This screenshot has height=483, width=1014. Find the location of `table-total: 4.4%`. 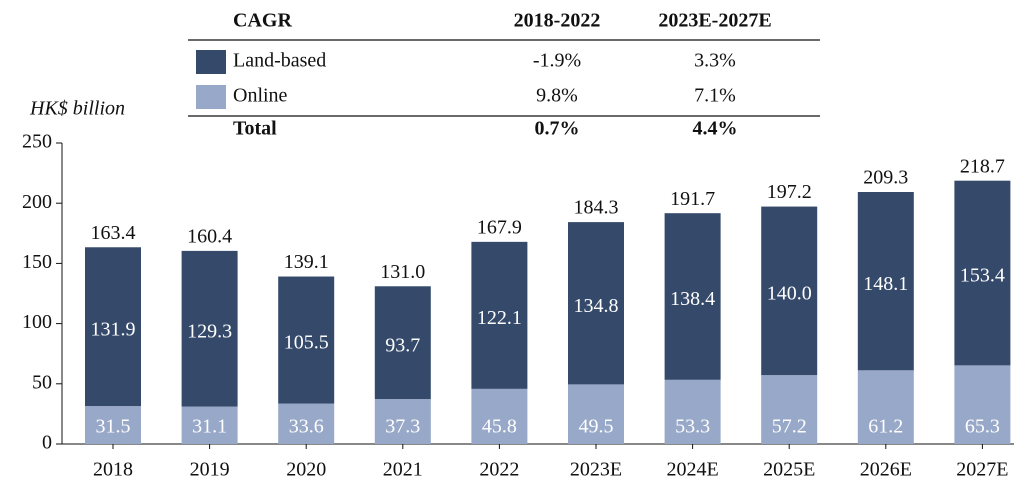

table-total: 4.4% is located at coordinates (715, 129).